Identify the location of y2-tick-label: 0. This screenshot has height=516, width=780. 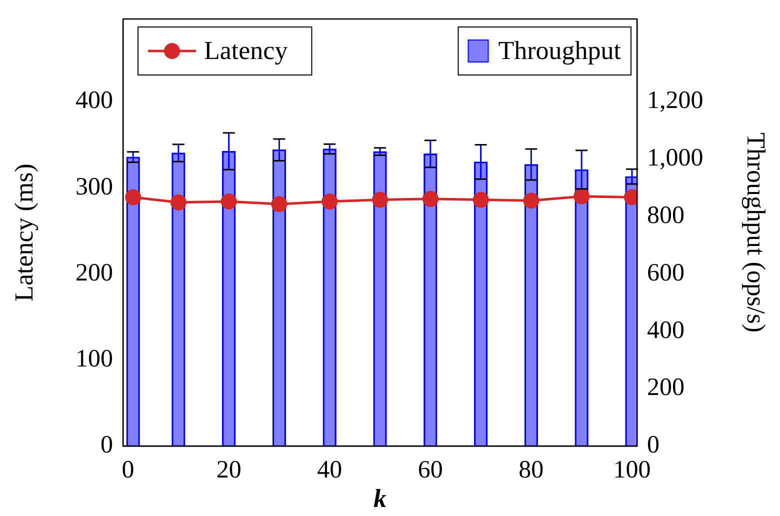
(653, 445).